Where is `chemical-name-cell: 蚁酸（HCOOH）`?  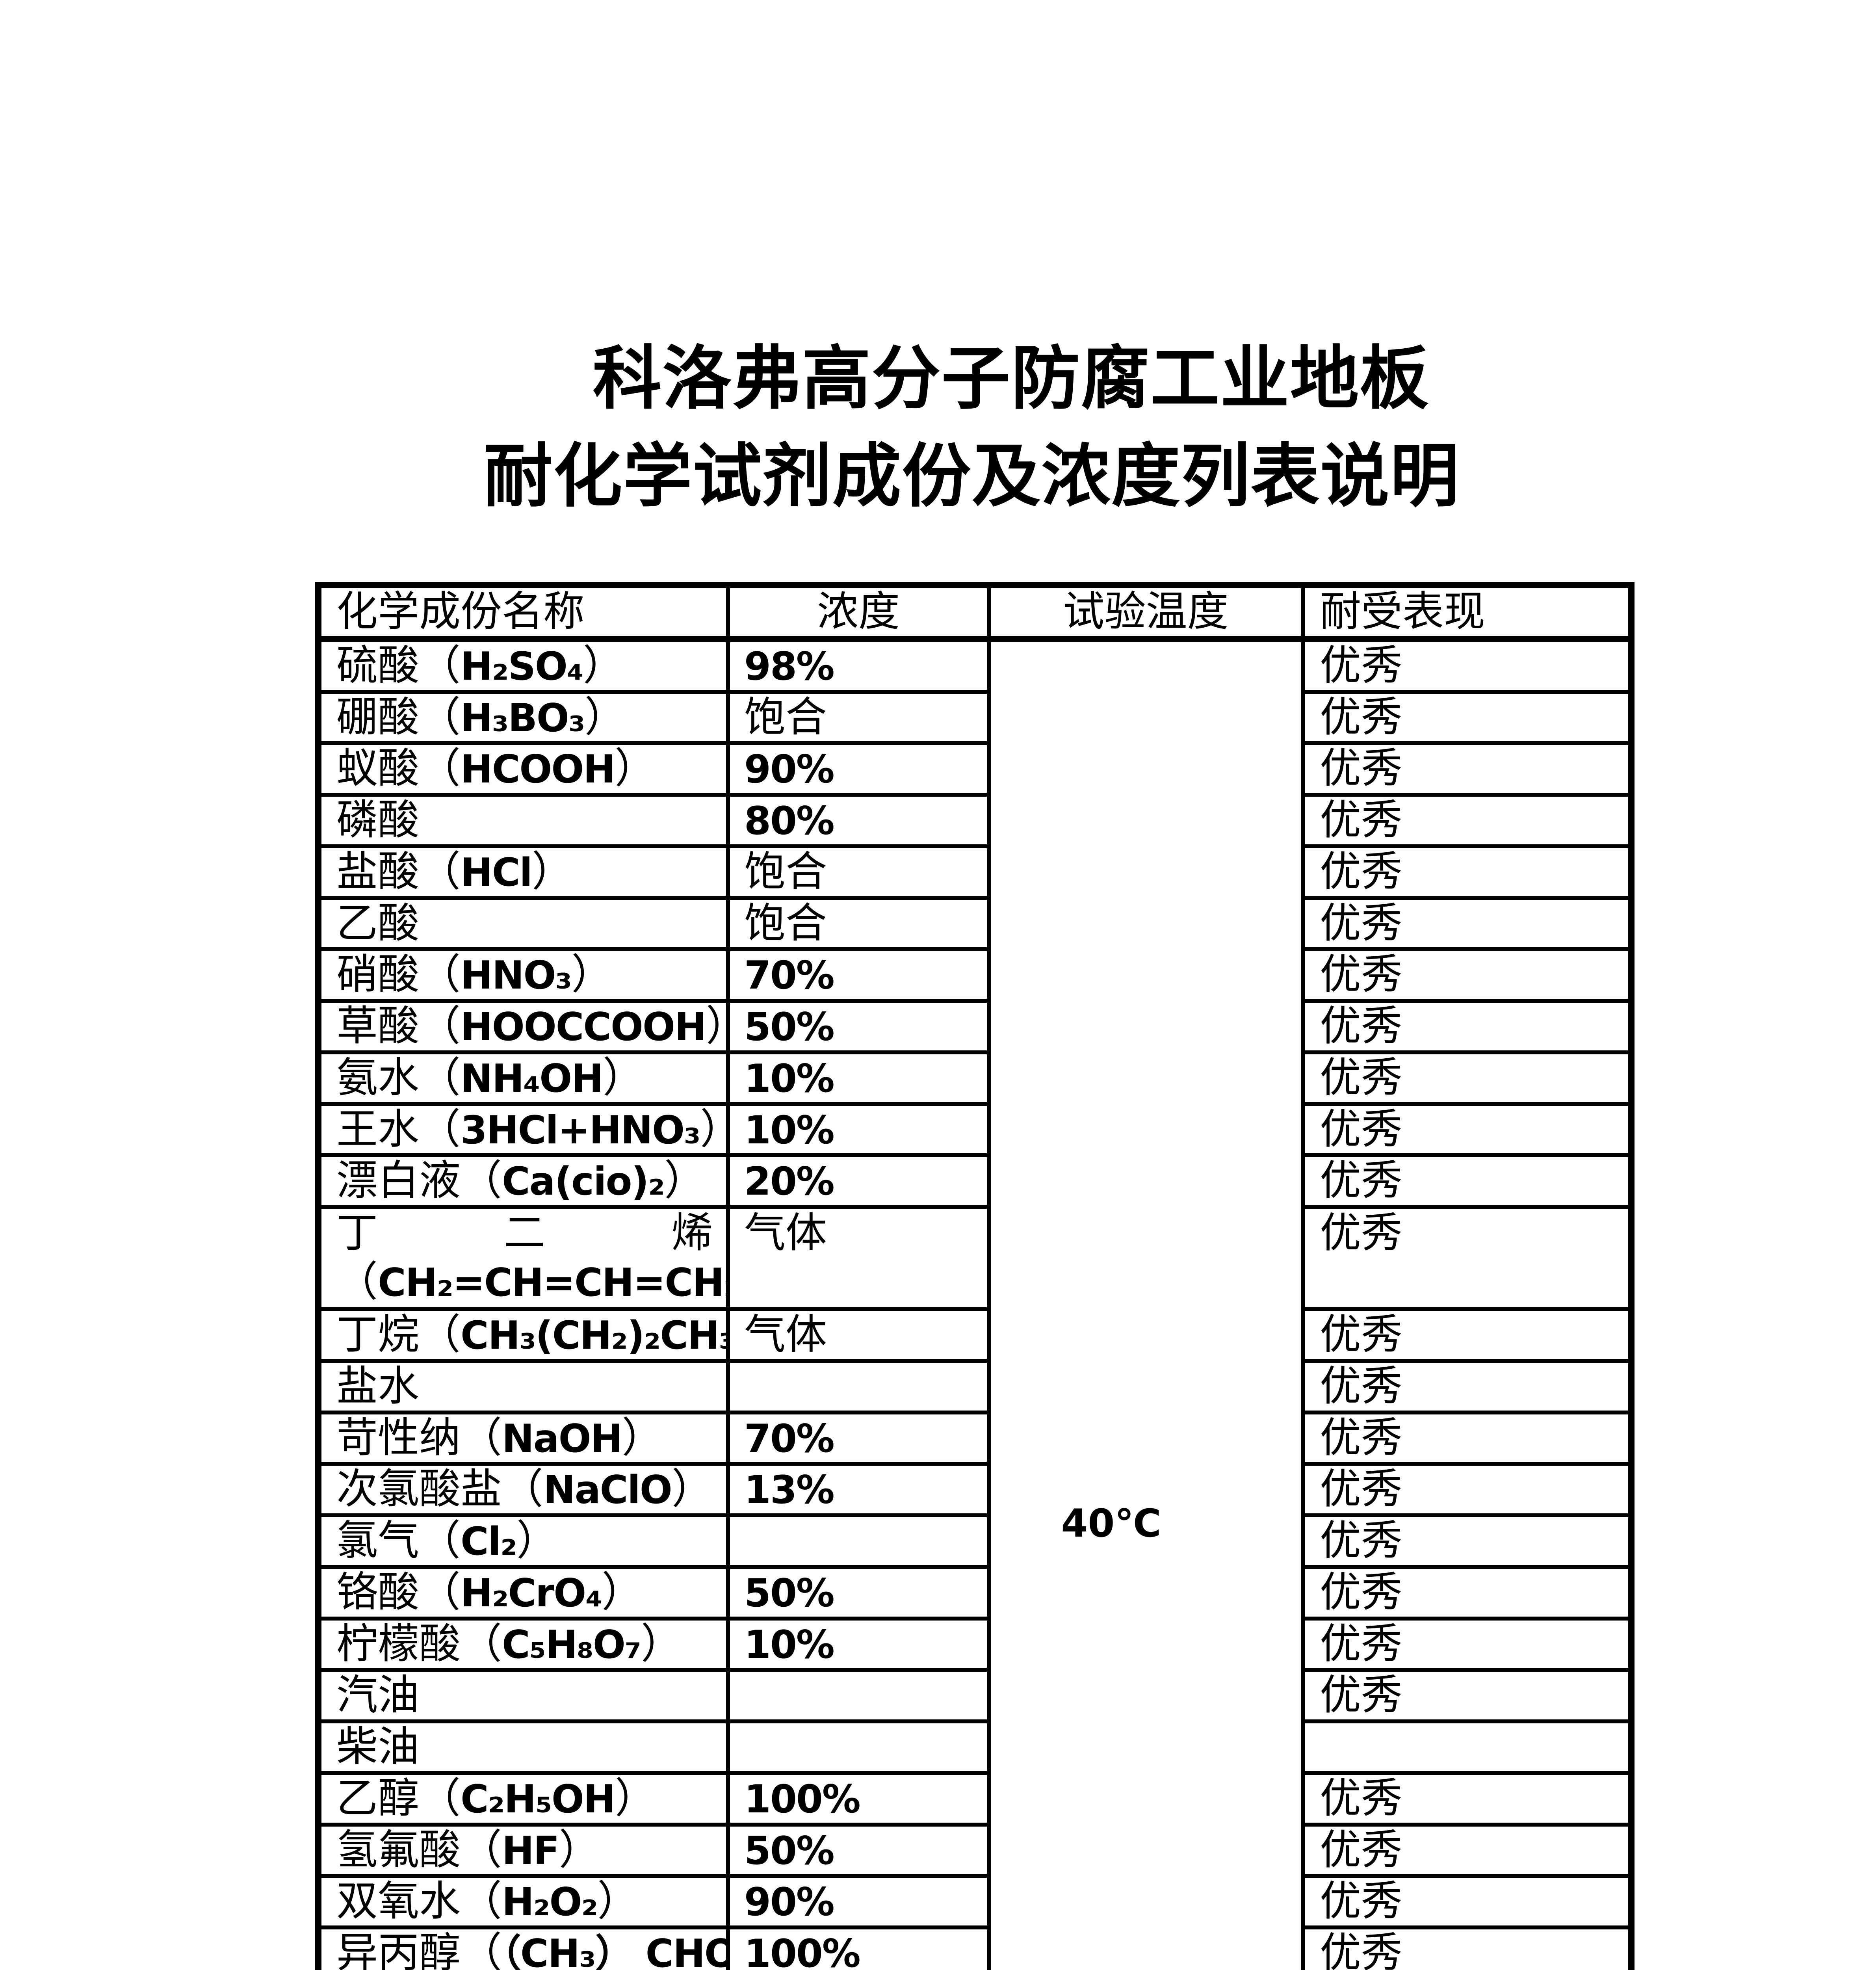 chemical-name-cell: 蚁酸（HCOOH） is located at coordinates (523, 769).